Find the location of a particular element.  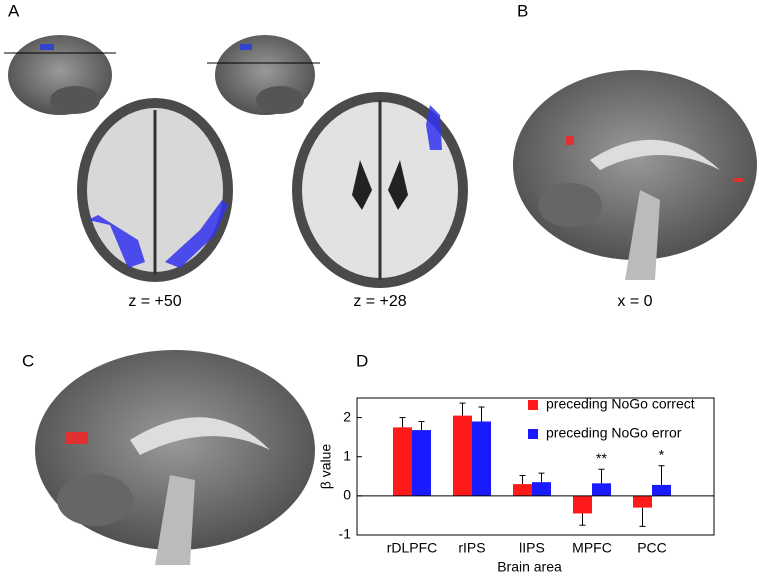

significance: * is located at coordinates (662, 454).